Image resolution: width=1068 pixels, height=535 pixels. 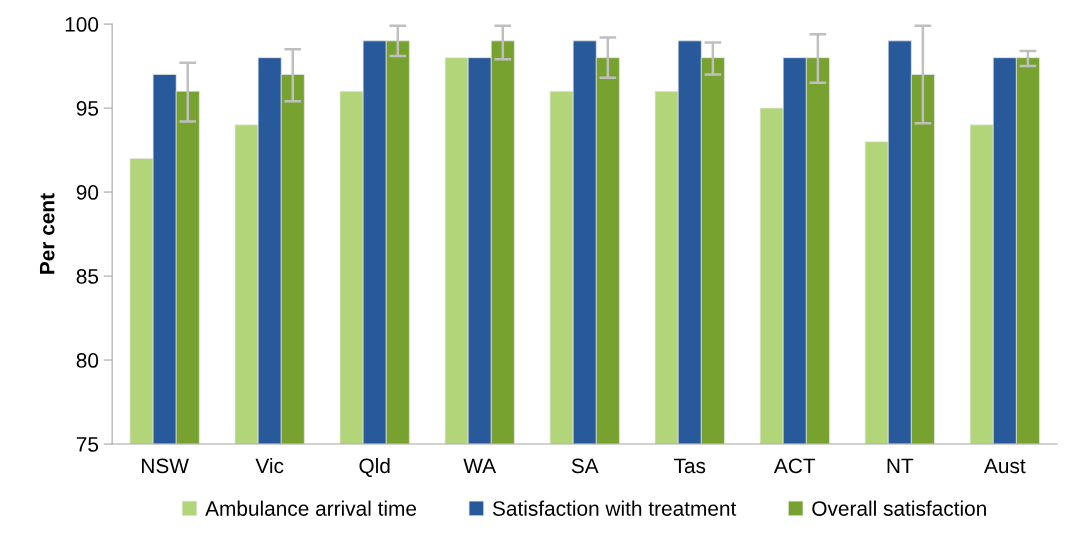 I want to click on y-tick-label: 75, so click(x=87, y=444).